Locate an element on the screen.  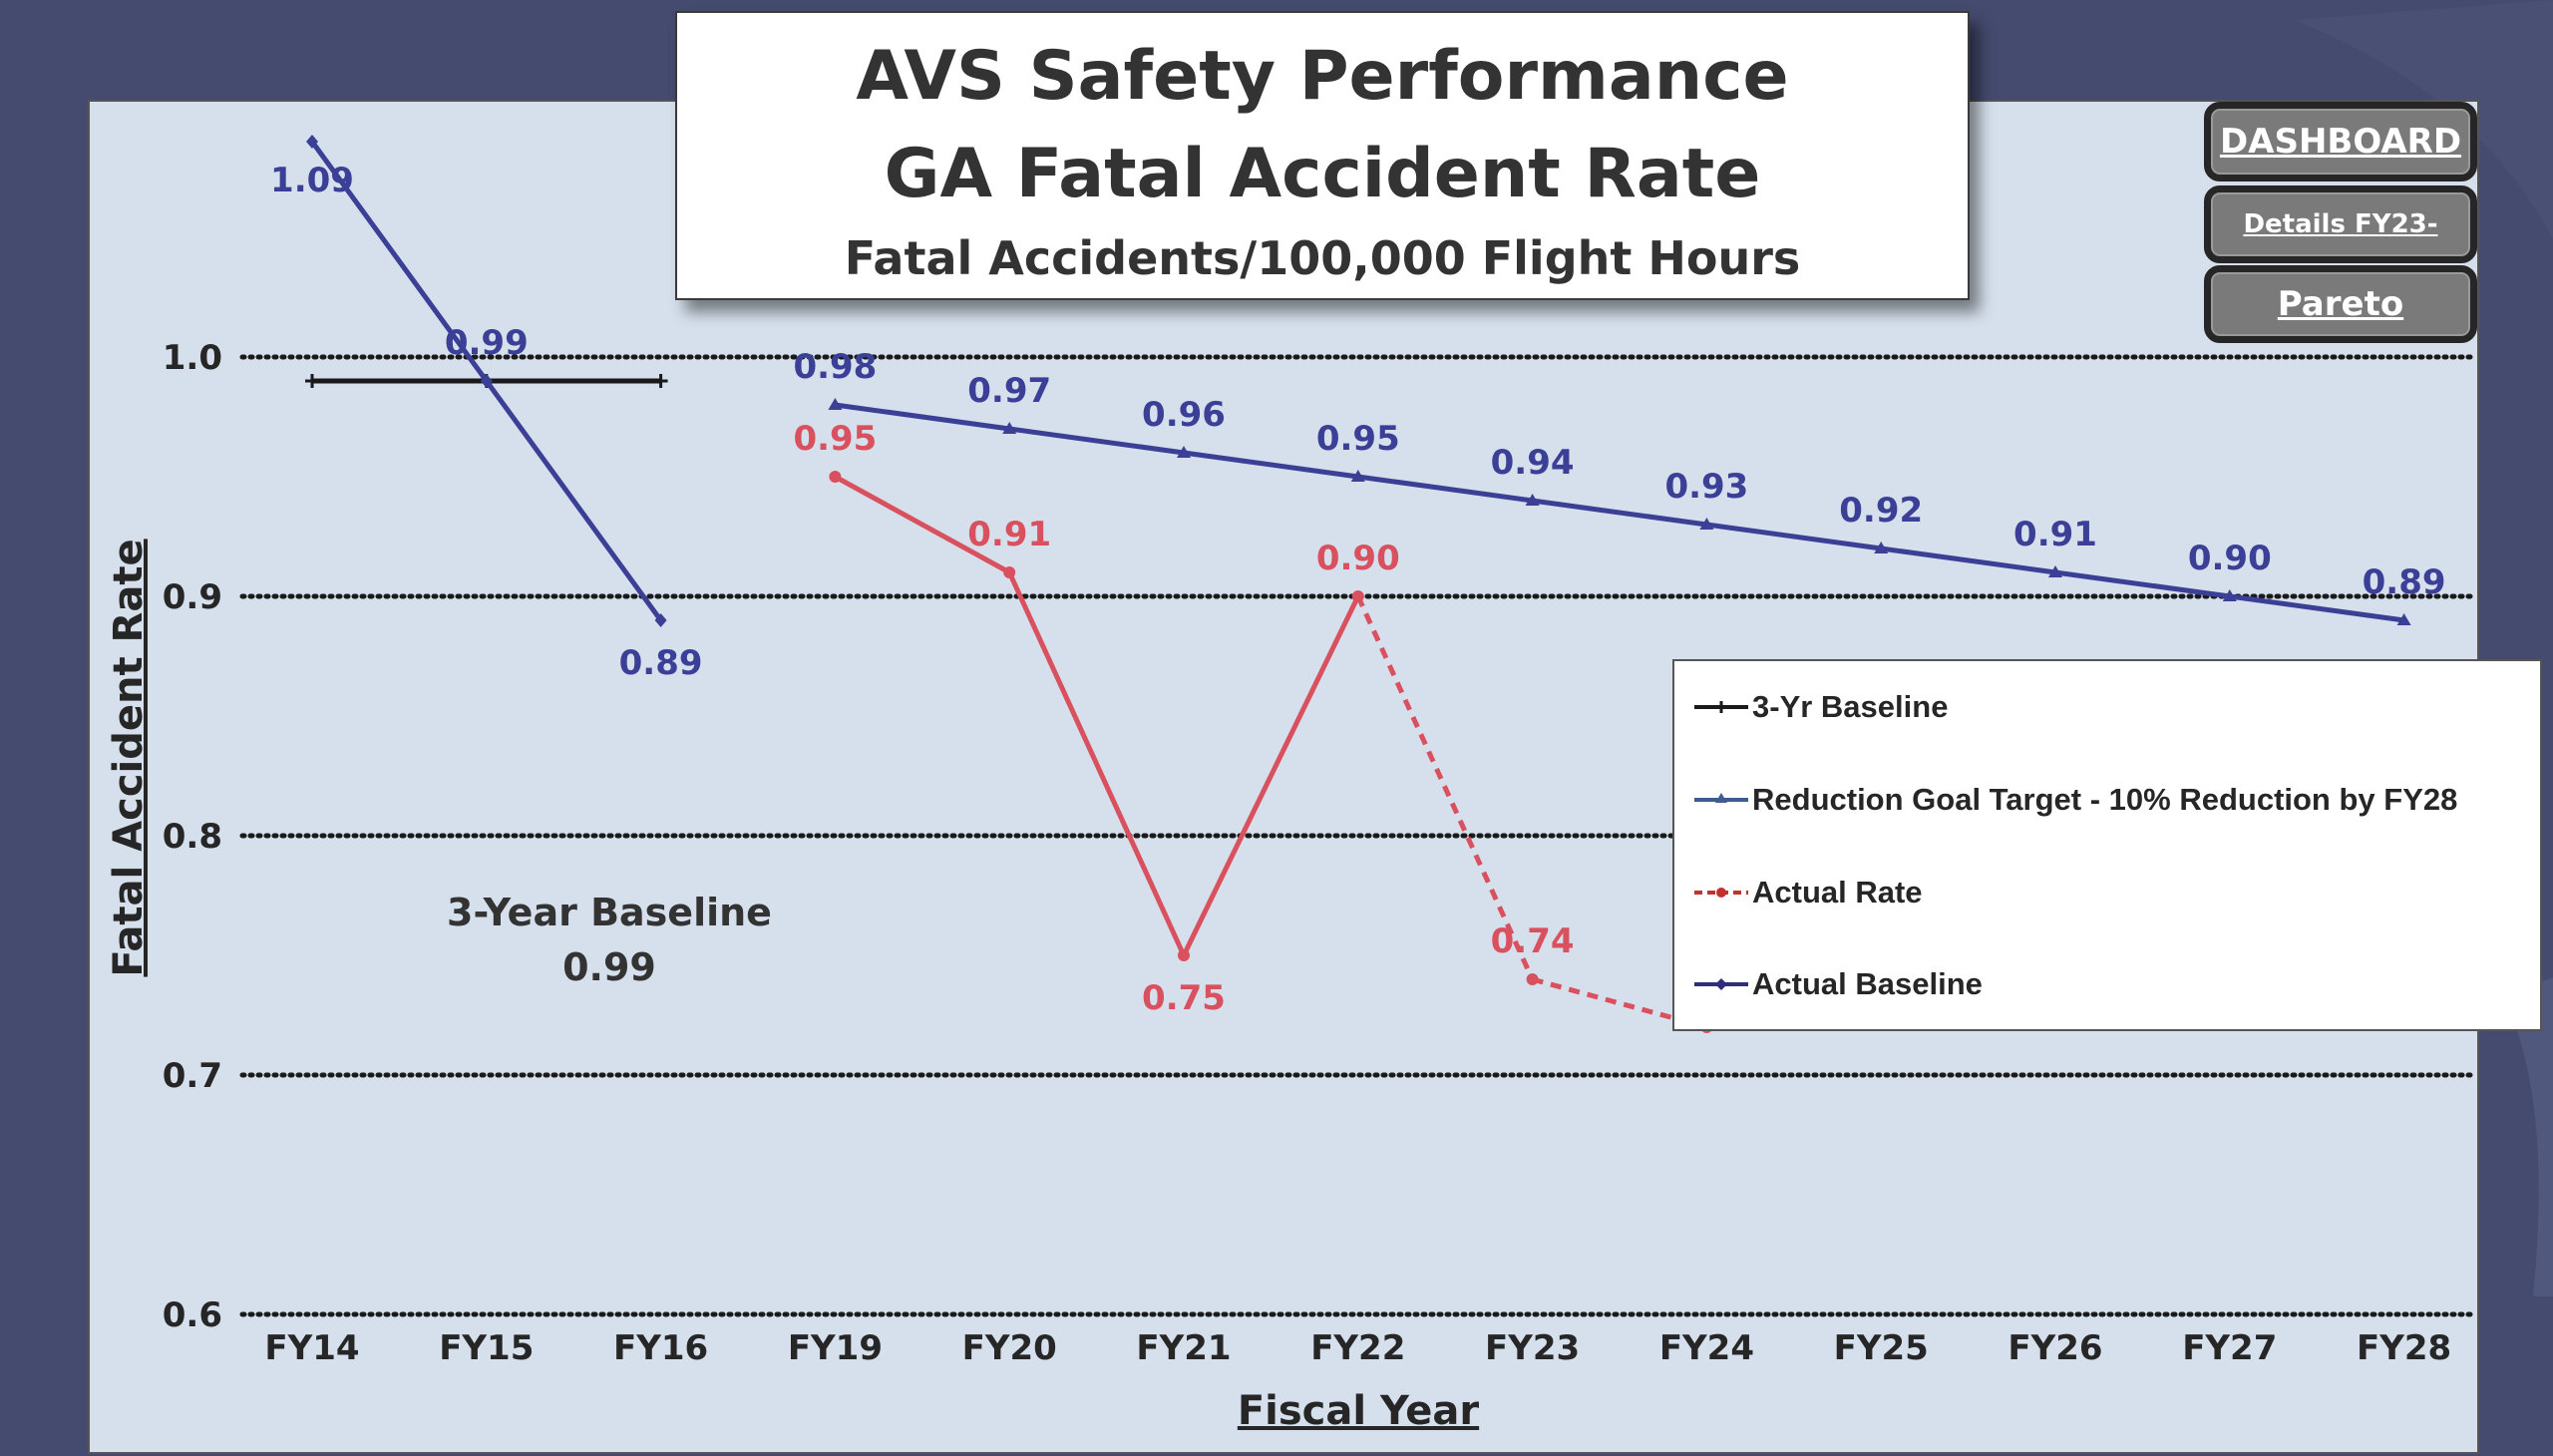
reduction-goal-target-10-reduction-by-fy28-data-label: 0.90 is located at coordinates (2230, 558).